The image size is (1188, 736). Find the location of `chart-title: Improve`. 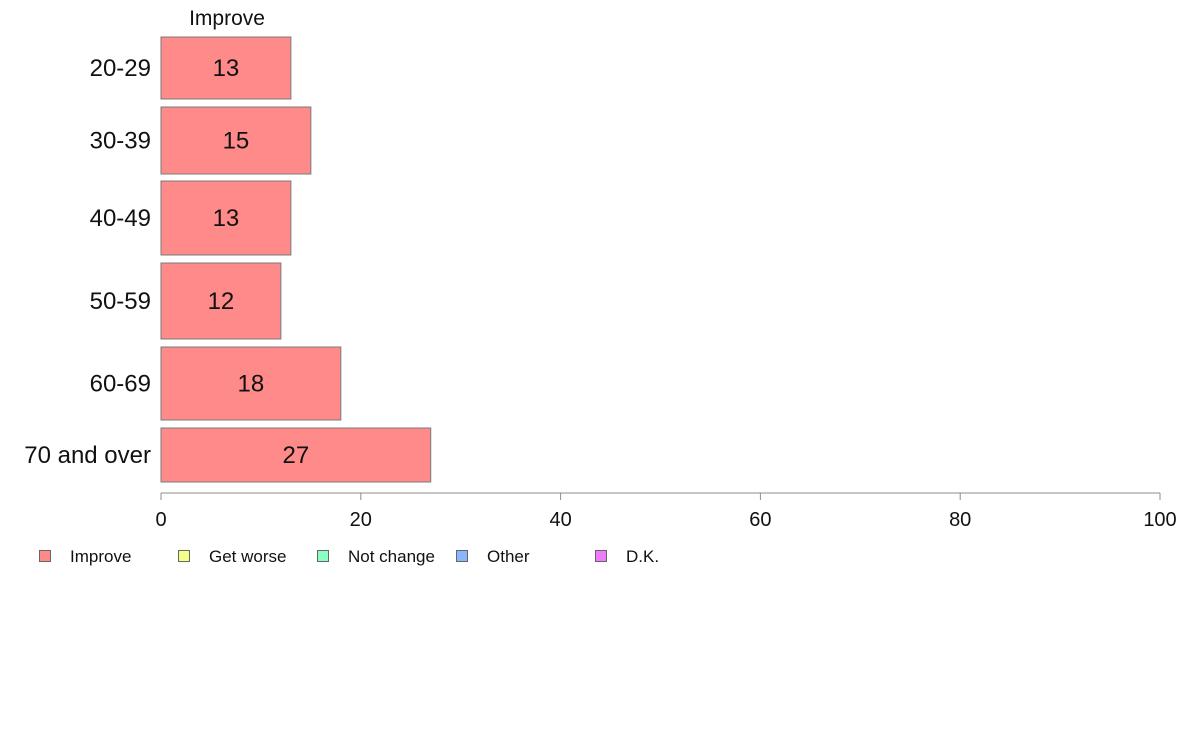

chart-title: Improve is located at coordinates (227, 18).